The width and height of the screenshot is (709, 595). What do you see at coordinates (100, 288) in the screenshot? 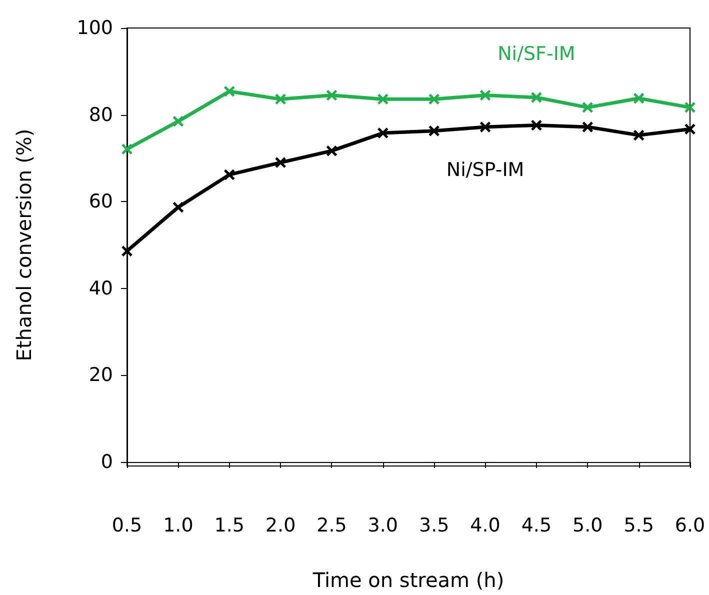
I see `y-tick-label: 40` at bounding box center [100, 288].